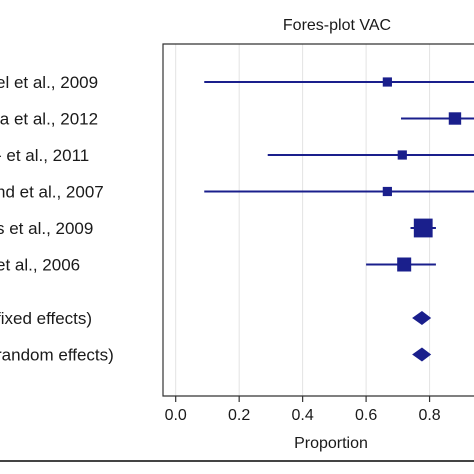 The image size is (474, 474). What do you see at coordinates (218, 265) in the screenshot?
I see `study-row: et al., 2006` at bounding box center [218, 265].